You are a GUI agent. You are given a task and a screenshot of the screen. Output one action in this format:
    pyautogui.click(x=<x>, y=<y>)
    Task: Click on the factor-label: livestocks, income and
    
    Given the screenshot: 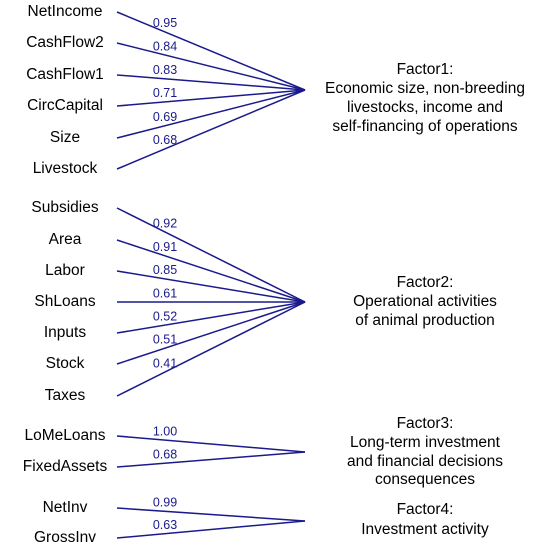 What is the action you would take?
    pyautogui.click(x=425, y=107)
    